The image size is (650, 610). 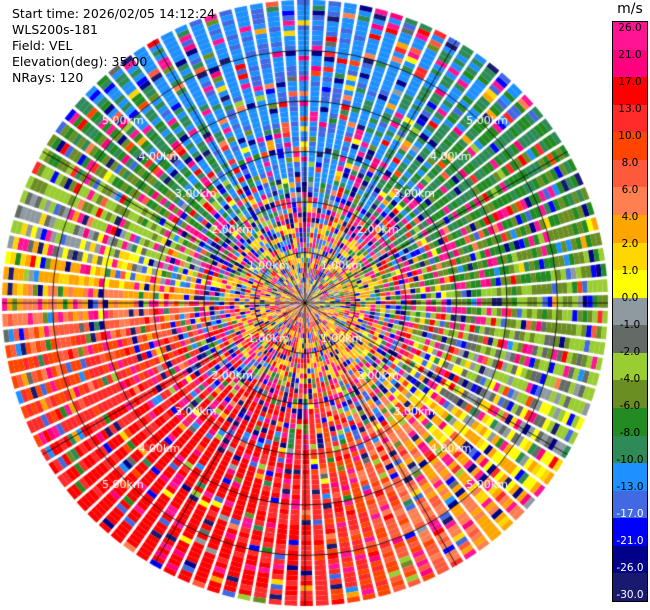 What do you see at coordinates (630, 9) in the screenshot?
I see `colorbar-unit: m/s` at bounding box center [630, 9].